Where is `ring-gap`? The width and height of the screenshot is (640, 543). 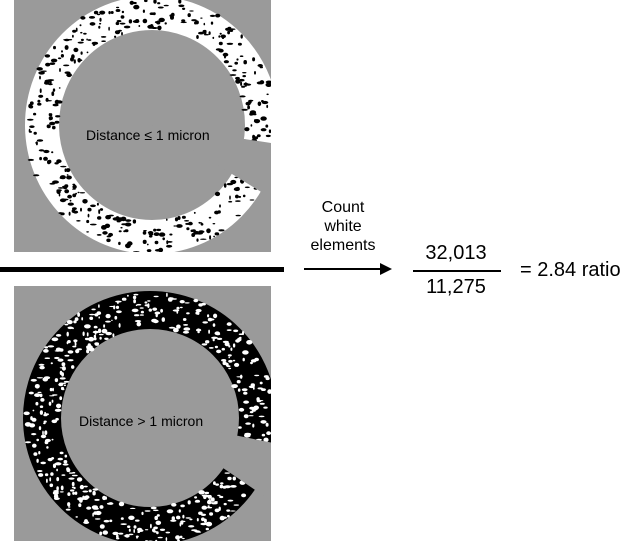 ring-gap is located at coordinates (210, 459).